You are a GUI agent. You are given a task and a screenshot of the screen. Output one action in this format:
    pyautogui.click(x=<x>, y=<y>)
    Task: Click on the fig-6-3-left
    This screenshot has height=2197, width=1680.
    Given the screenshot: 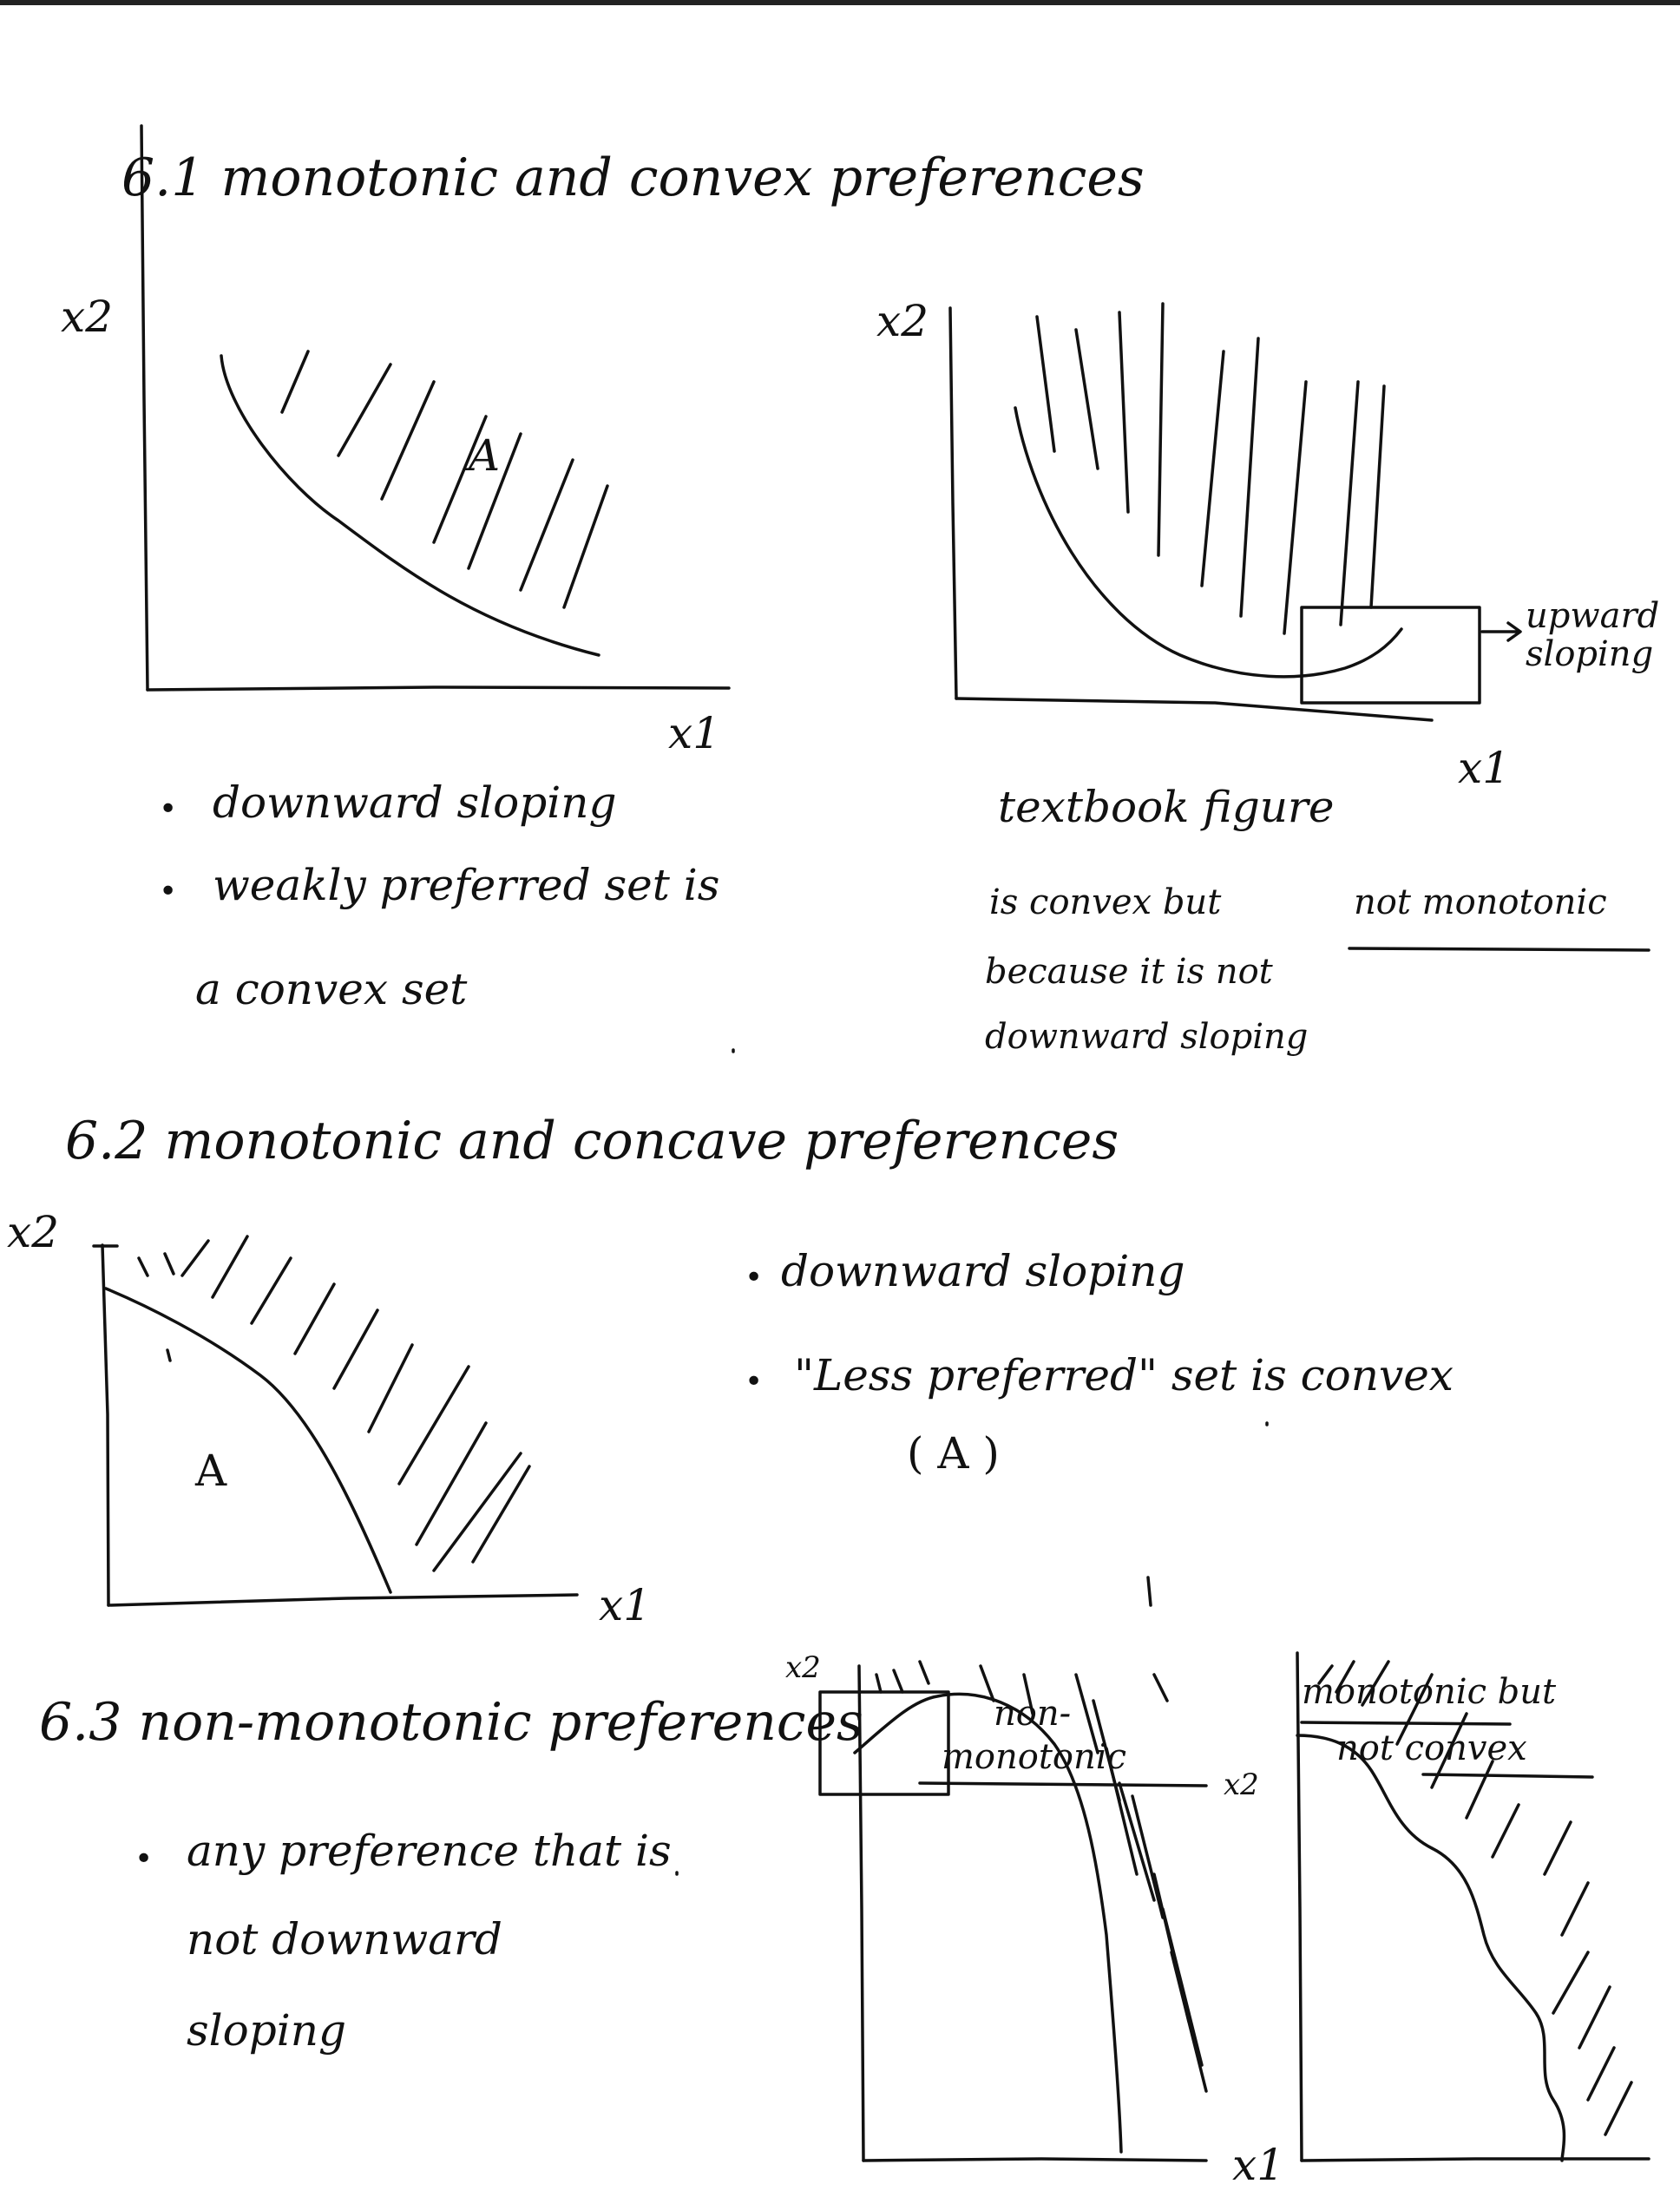 What is the action you would take?
    pyautogui.click(x=1013, y=1911)
    